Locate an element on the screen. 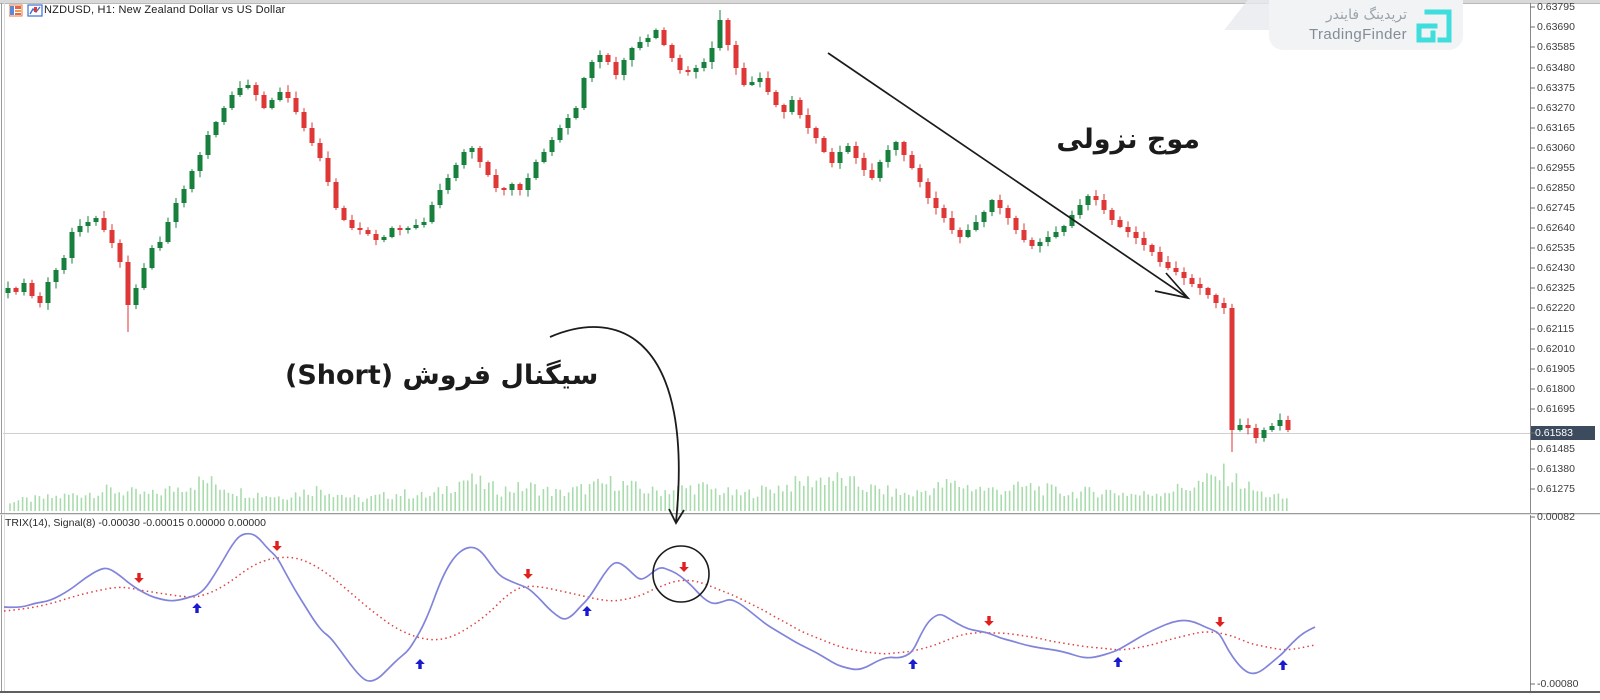  window-left-border-inner is located at coordinates (4, 347).